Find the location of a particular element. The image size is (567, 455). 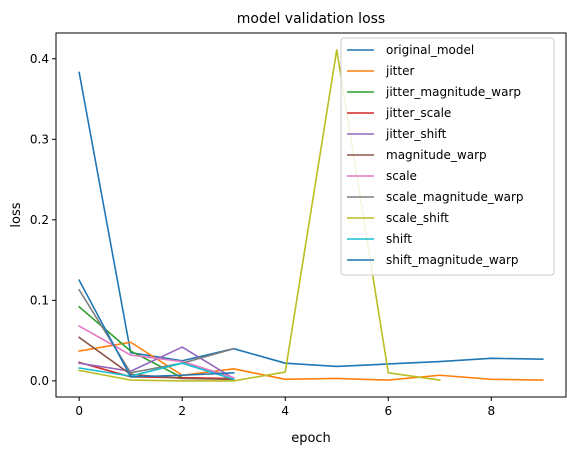

y-tick-label: 0.0 is located at coordinates (39, 381).